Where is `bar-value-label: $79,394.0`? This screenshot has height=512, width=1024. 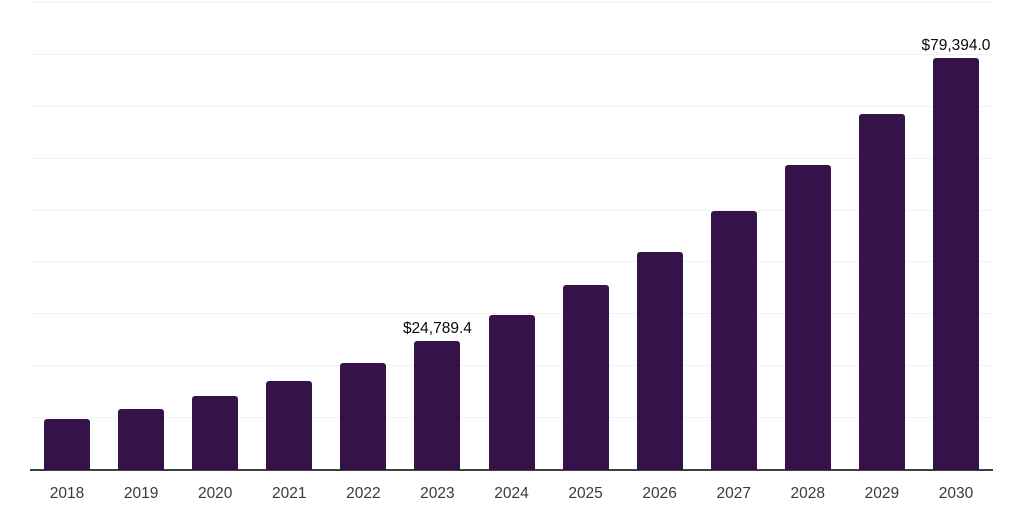 bar-value-label: $79,394.0 is located at coordinates (956, 45).